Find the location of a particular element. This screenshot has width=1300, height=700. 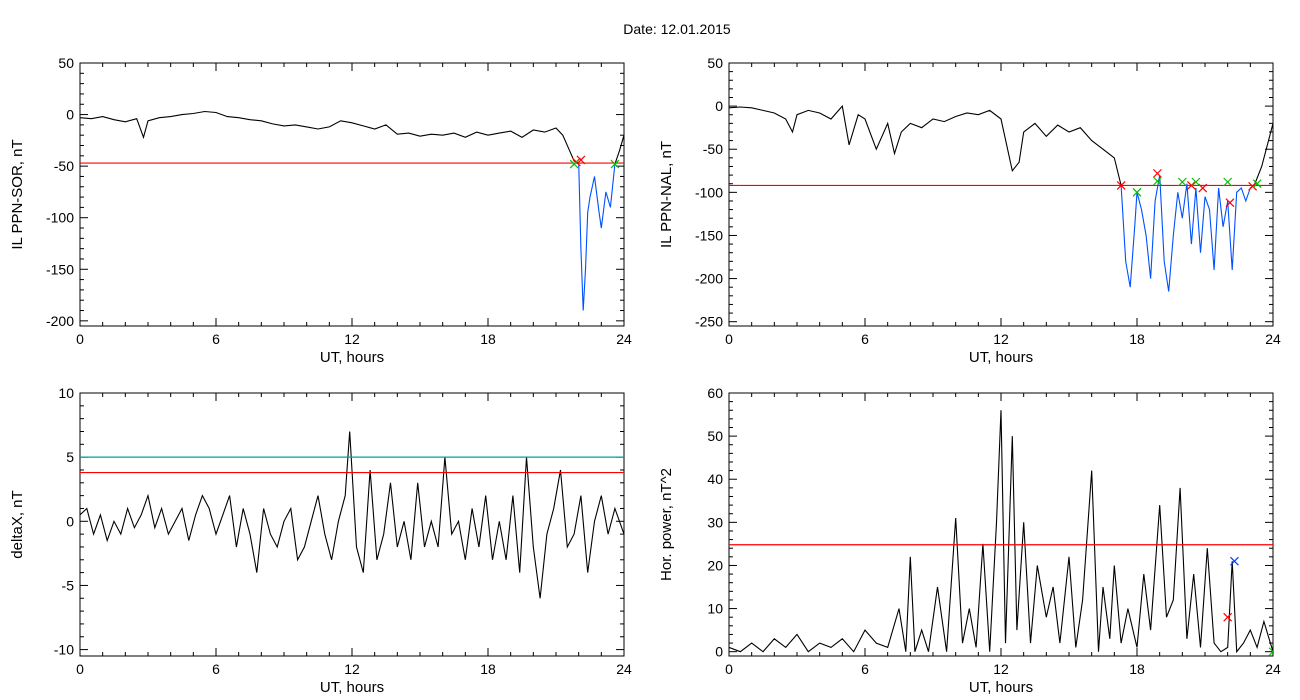

figure-title: Date: 12.01.2015 is located at coordinates (677, 29).